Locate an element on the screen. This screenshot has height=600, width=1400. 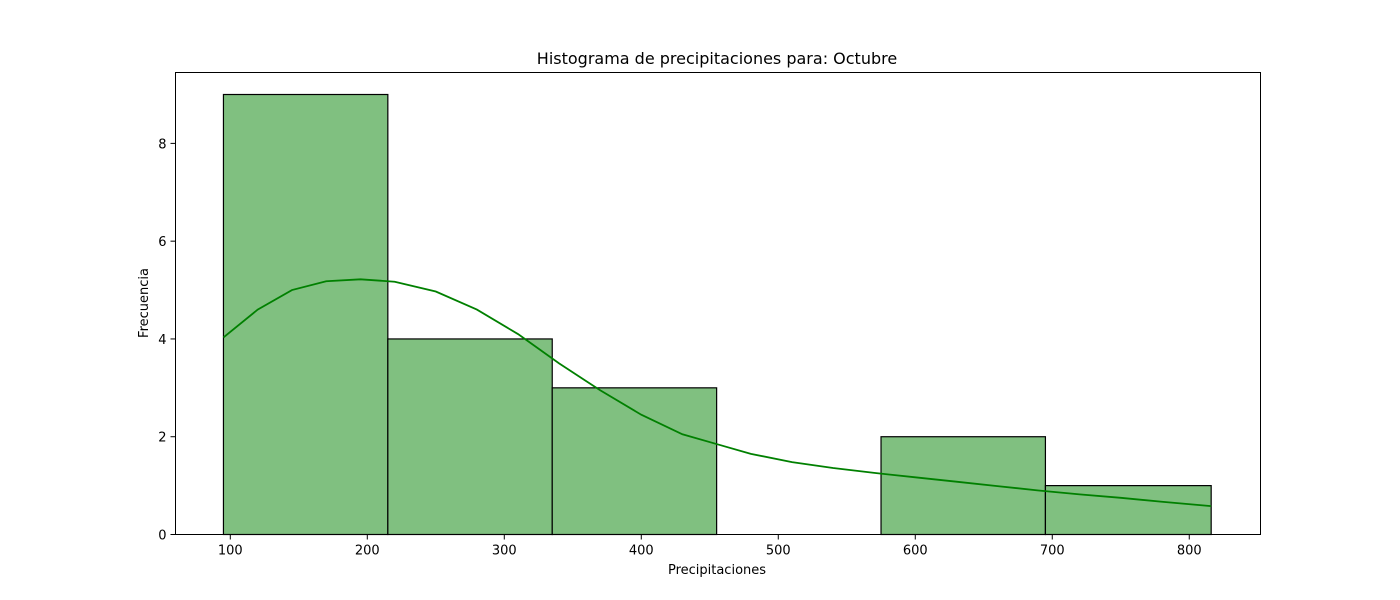
y-tick-label-4: 8 is located at coordinates (162, 144).